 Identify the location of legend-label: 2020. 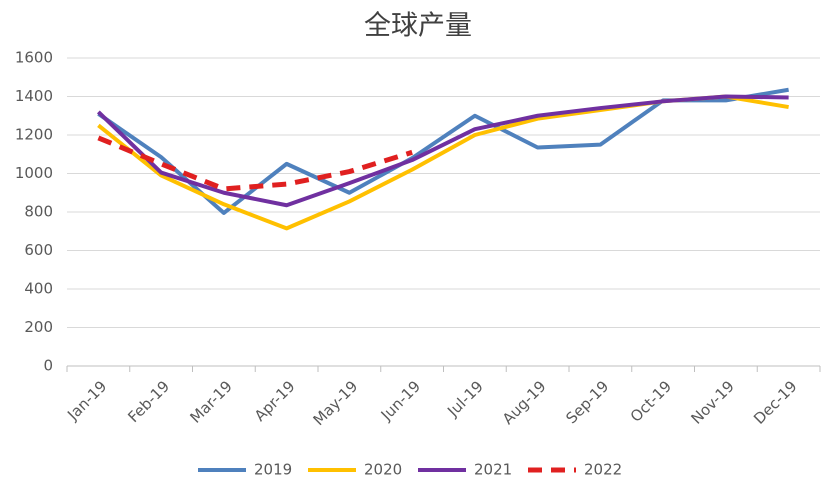
(383, 470).